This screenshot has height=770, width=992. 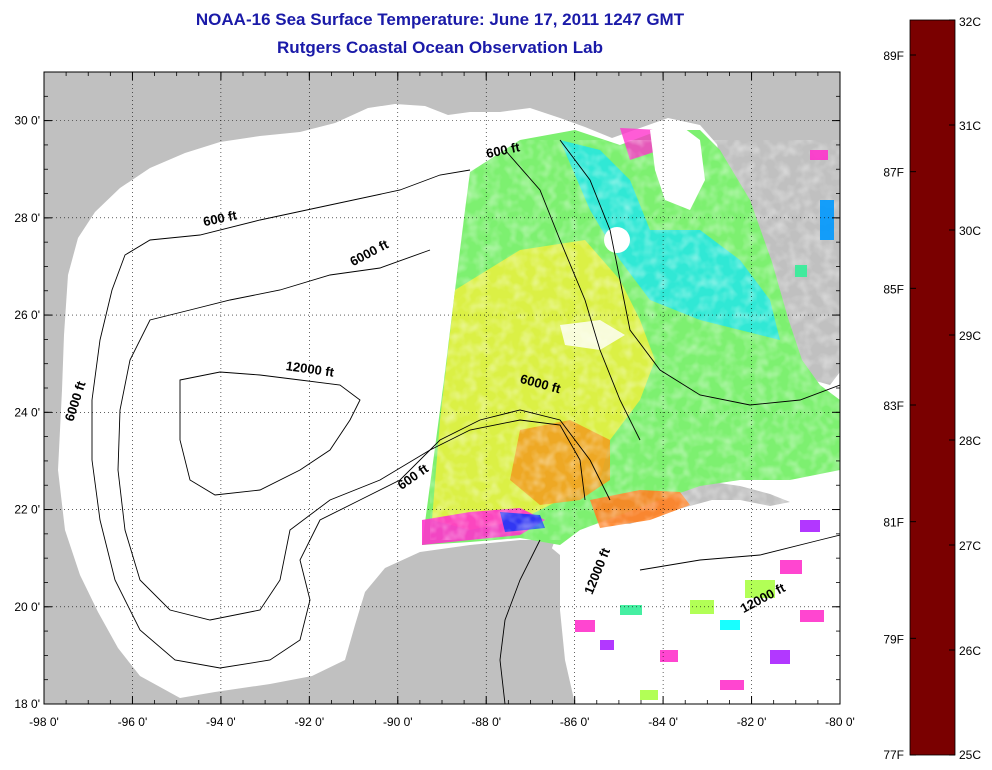 What do you see at coordinates (27, 121) in the screenshot?
I see `lat-tick-label: 30 0'` at bounding box center [27, 121].